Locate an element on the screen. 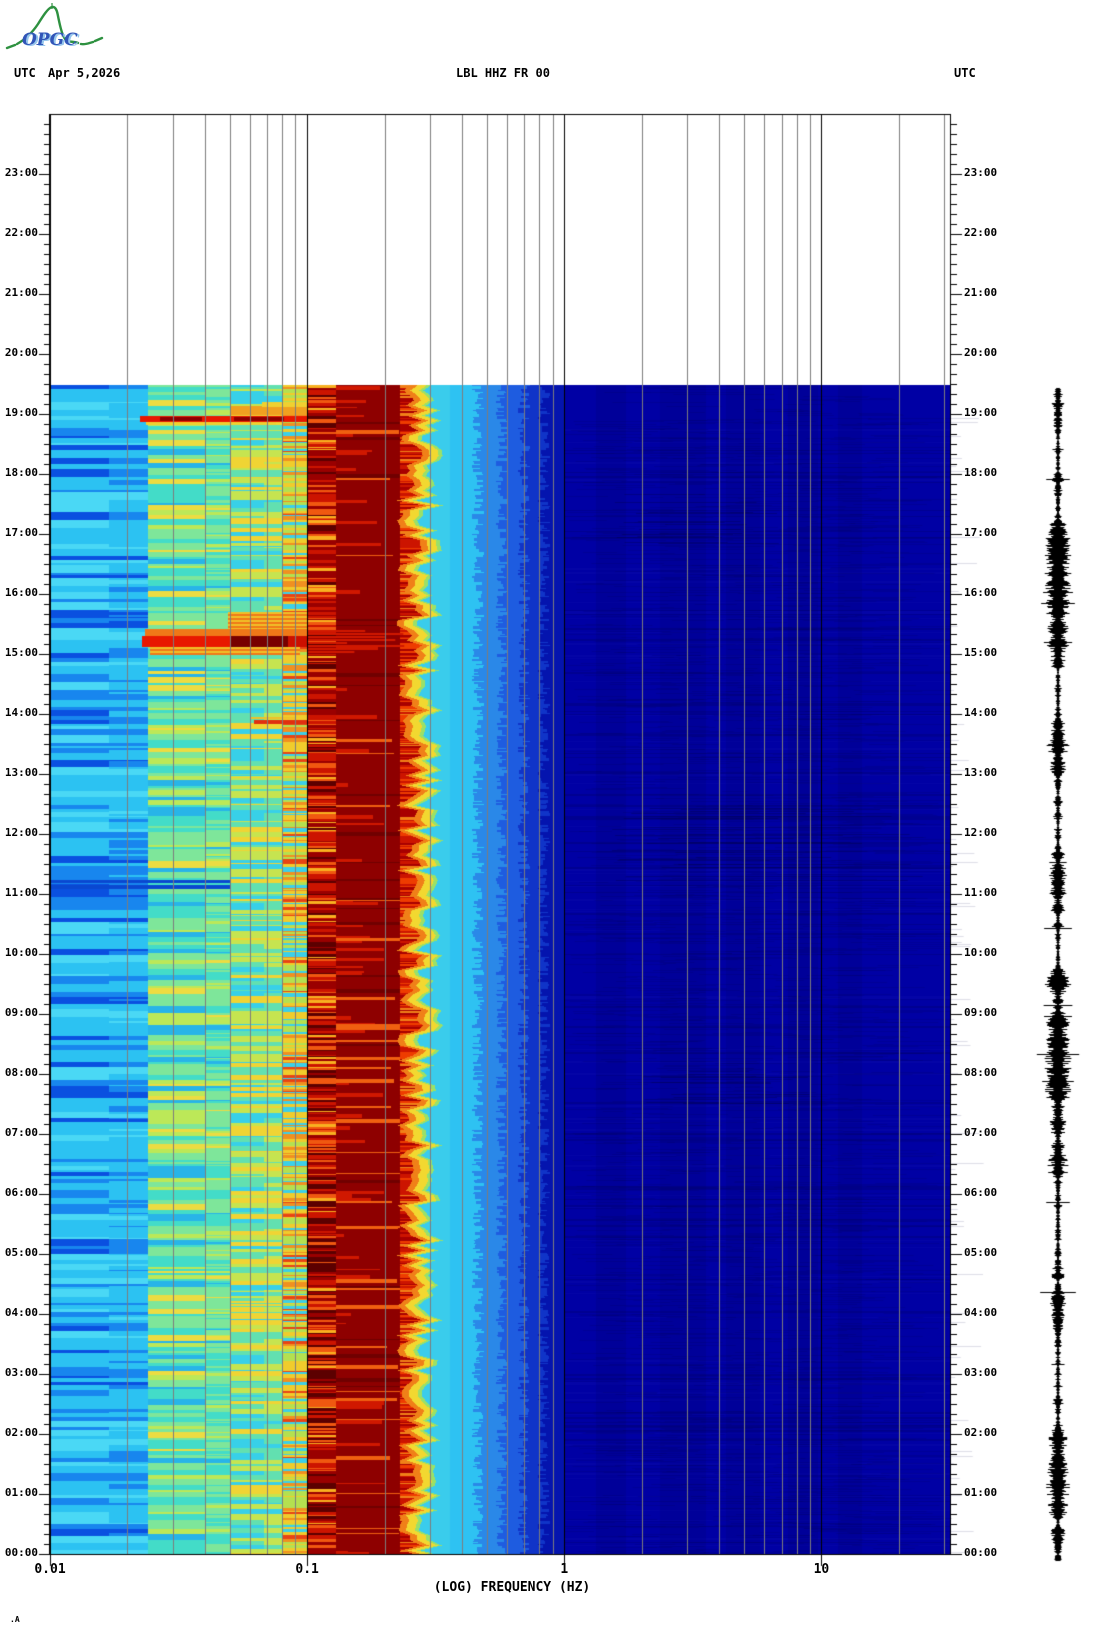 This screenshot has width=1102, height=1634. y-tick-label-right: 15:00 is located at coordinates (981, 652).